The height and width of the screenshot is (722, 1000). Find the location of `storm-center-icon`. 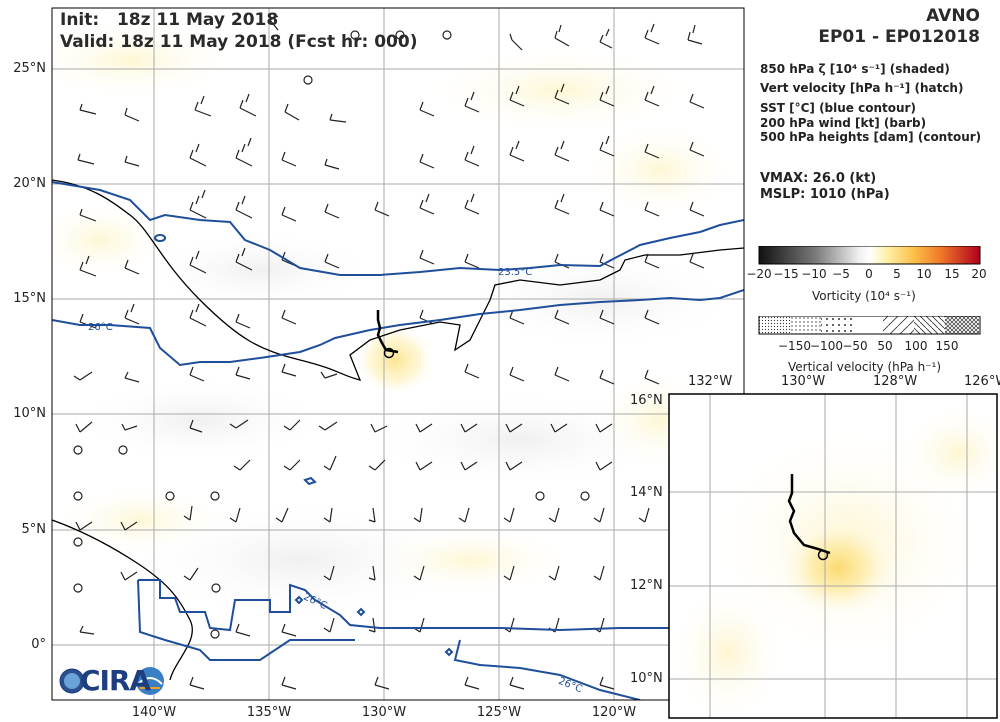

storm-center-icon is located at coordinates (389, 353).